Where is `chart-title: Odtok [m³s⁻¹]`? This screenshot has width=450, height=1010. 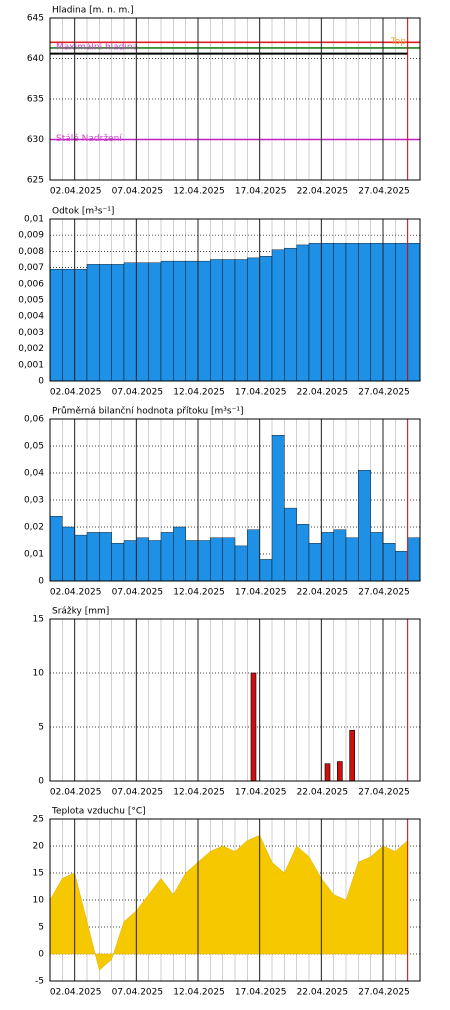
chart-title: Odtok [m³s⁻¹] is located at coordinates (83, 212).